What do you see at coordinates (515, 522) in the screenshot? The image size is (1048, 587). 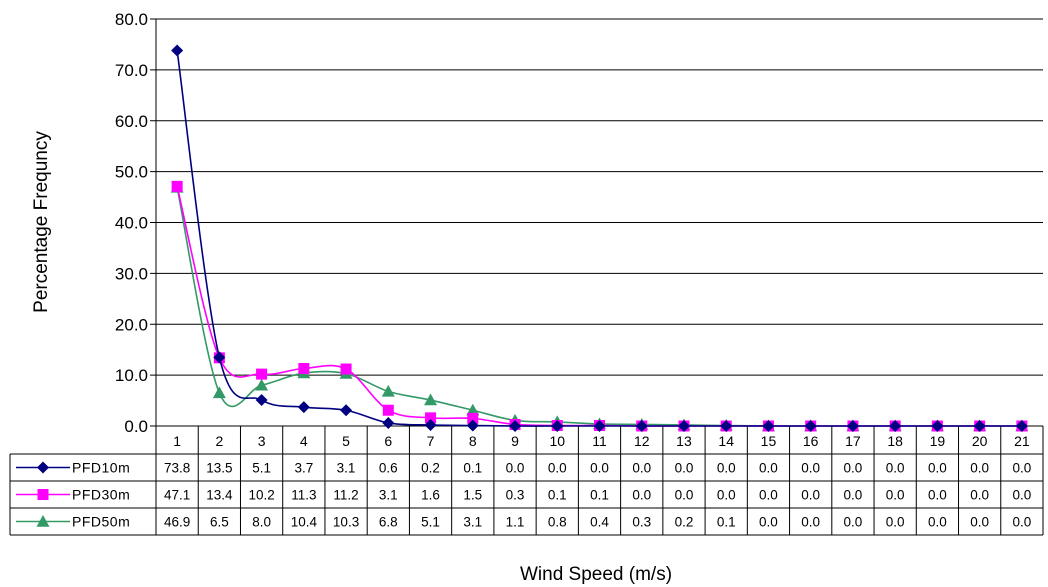 I see `table-cell-value: 1.1` at bounding box center [515, 522].